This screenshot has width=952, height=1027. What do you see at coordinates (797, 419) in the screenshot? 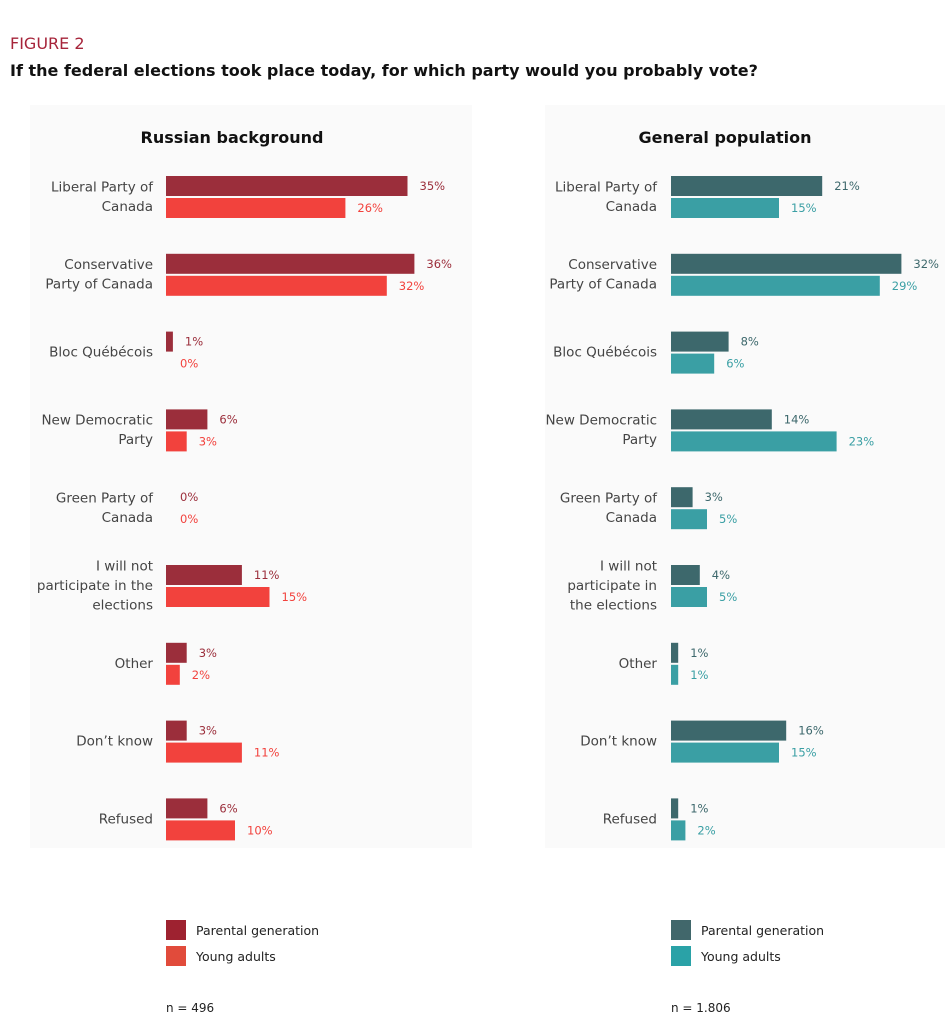
I see `data-label: 14%` at bounding box center [797, 419].